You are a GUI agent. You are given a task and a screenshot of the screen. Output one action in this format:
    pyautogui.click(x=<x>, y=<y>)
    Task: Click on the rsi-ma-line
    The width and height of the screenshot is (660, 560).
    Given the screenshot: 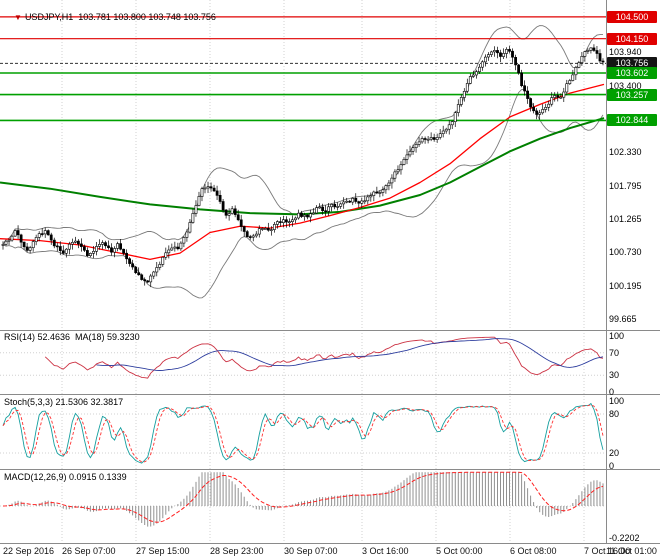 What is the action you would take?
    pyautogui.click(x=350, y=354)
    